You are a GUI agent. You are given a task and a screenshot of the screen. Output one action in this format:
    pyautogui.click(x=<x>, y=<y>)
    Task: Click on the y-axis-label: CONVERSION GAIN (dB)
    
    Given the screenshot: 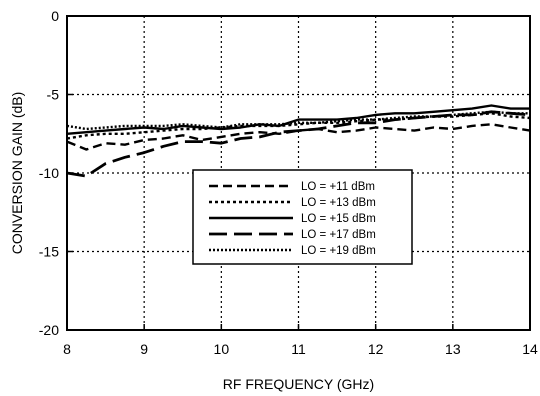 What is the action you would take?
    pyautogui.click(x=17, y=173)
    